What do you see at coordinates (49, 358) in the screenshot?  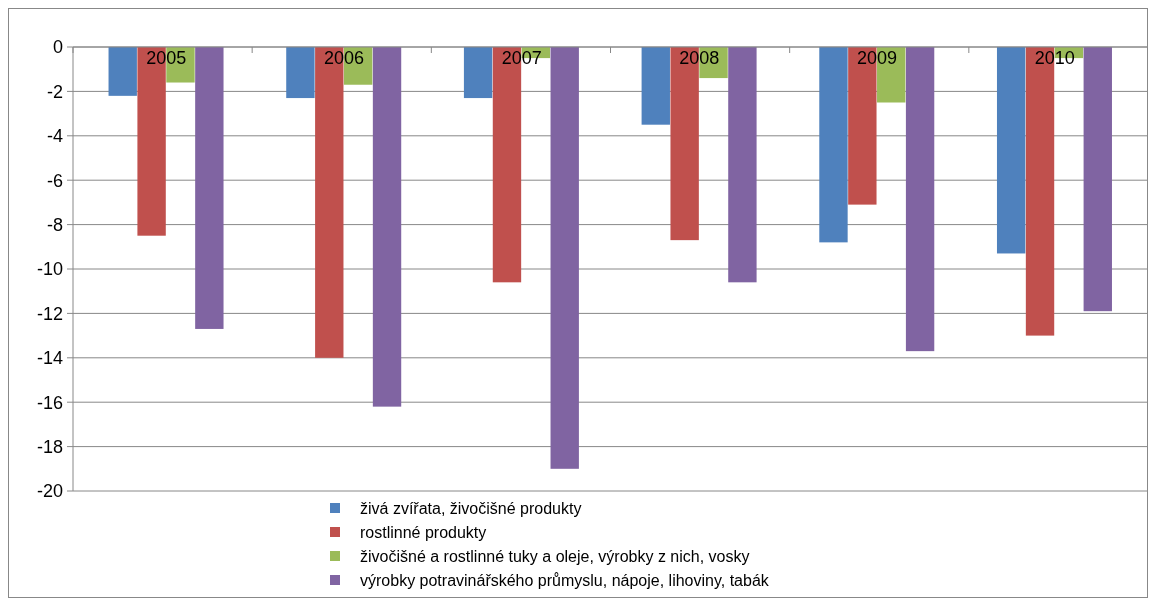 I see `y-tick-label: -14` at bounding box center [49, 358].